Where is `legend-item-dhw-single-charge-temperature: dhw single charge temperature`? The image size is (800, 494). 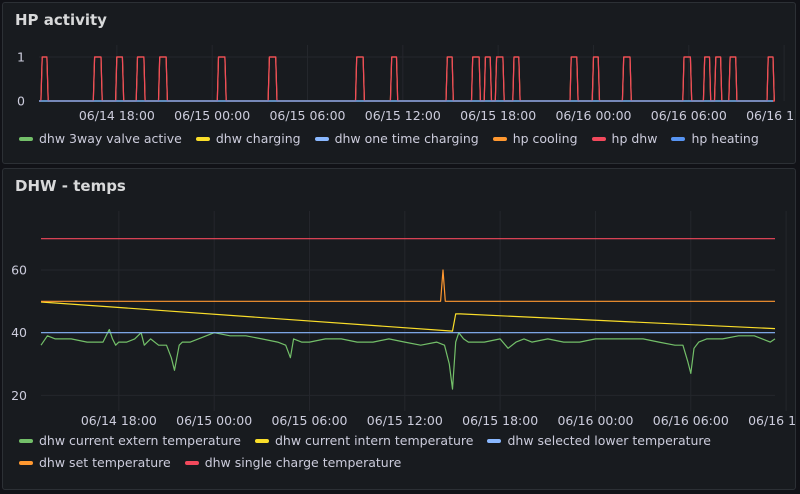 legend-item-dhw-single-charge-temperature: dhw single charge temperature is located at coordinates (293, 462).